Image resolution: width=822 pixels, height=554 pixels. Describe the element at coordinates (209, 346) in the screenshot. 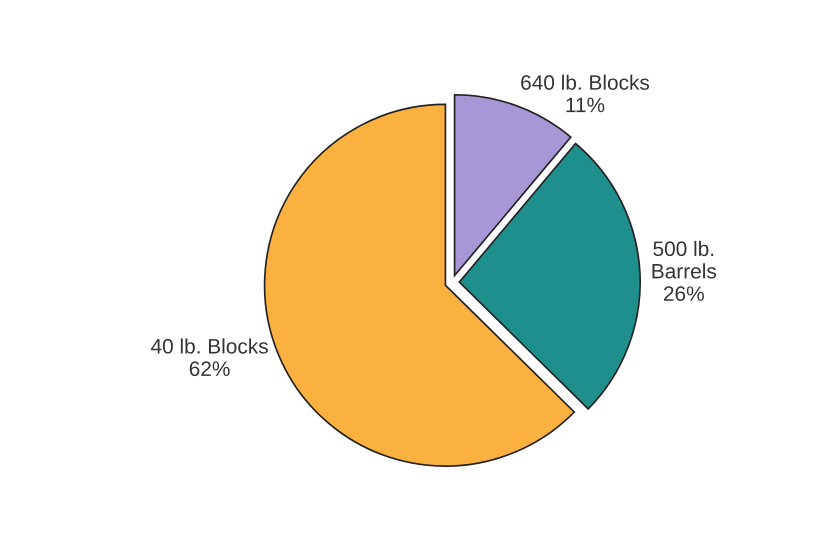

I see `slice-label: 40 lb. Blocks` at that location.